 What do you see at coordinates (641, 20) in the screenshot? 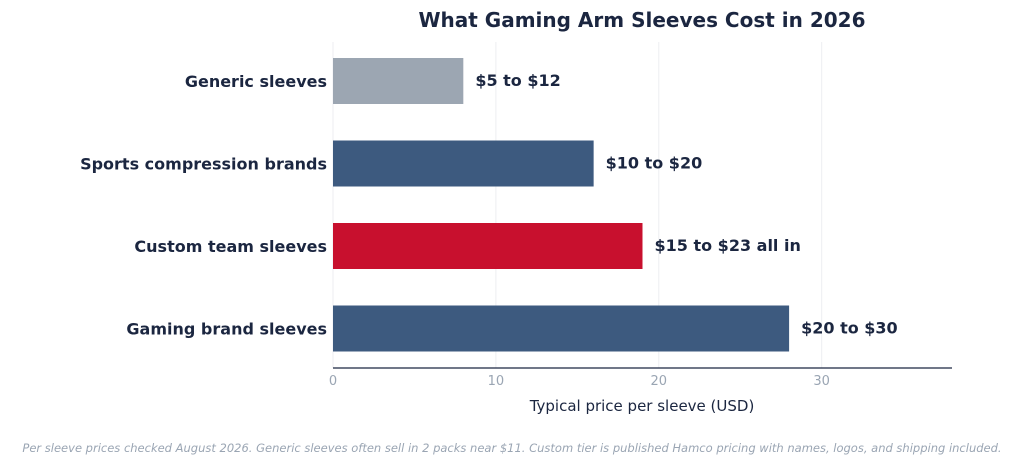
I see `chart-title: What Gaming Arm Sleeves Cost in 2026` at bounding box center [641, 20].